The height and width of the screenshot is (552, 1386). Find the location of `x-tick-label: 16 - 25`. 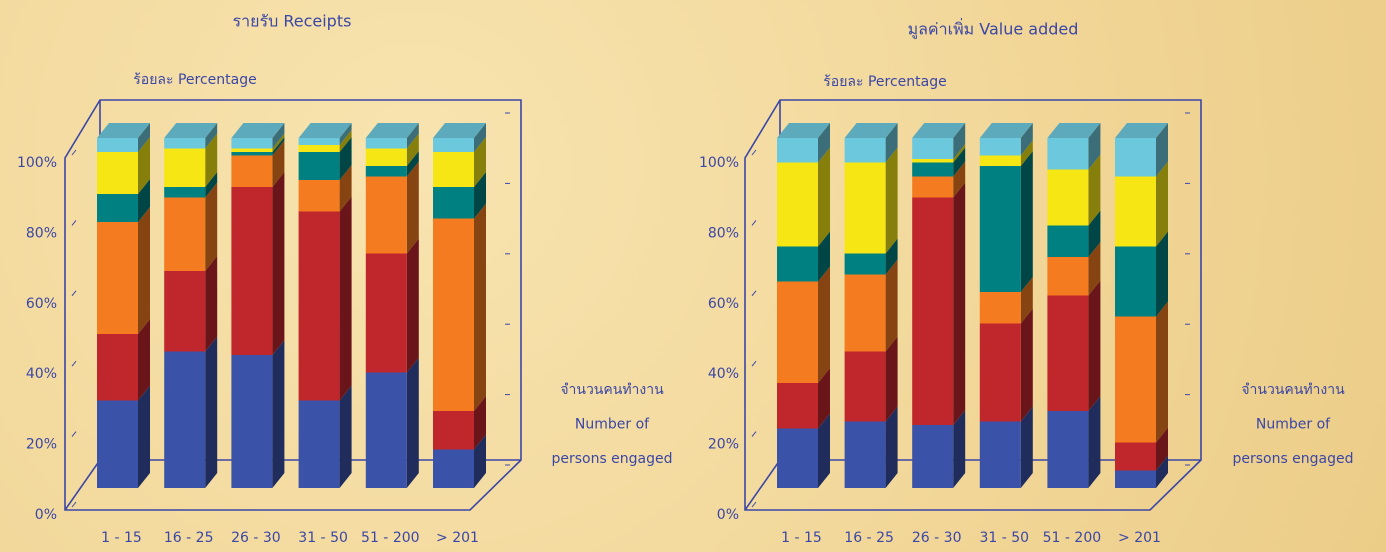

x-tick-label: 16 - 25 is located at coordinates (869, 538).